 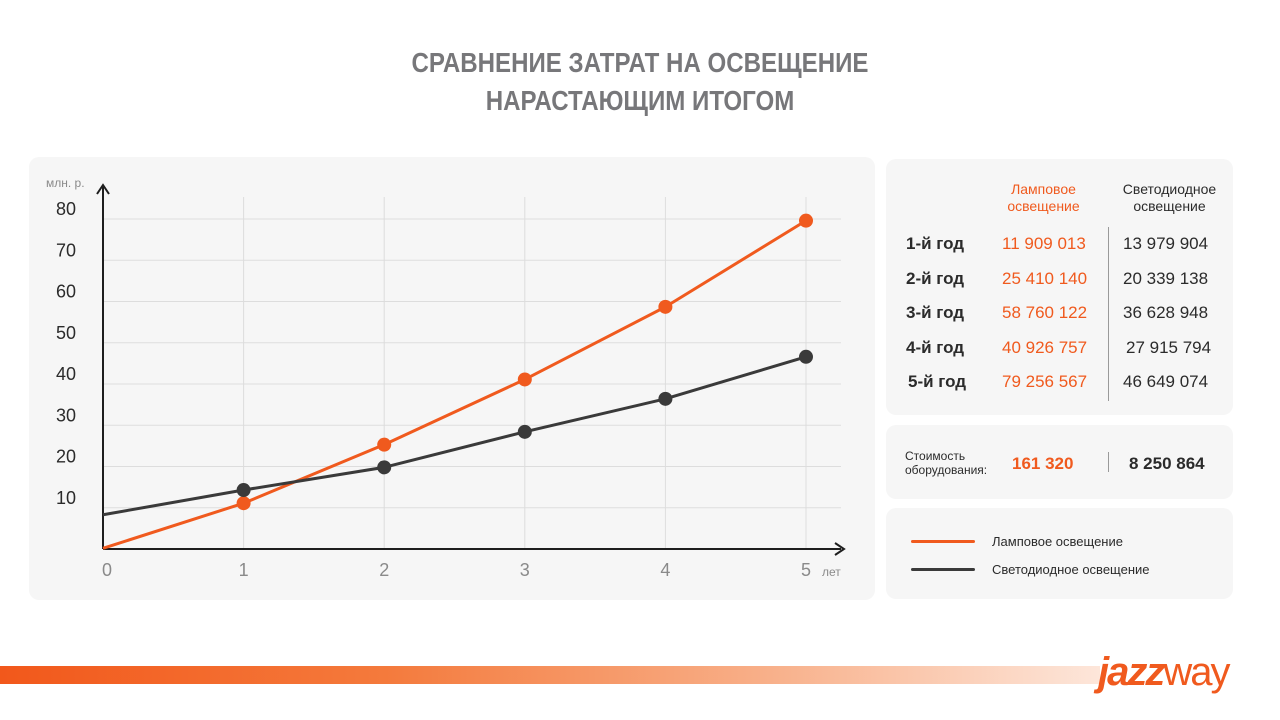 I want to click on legend-label-lamp: Ламповое освещение, so click(x=1057, y=541).